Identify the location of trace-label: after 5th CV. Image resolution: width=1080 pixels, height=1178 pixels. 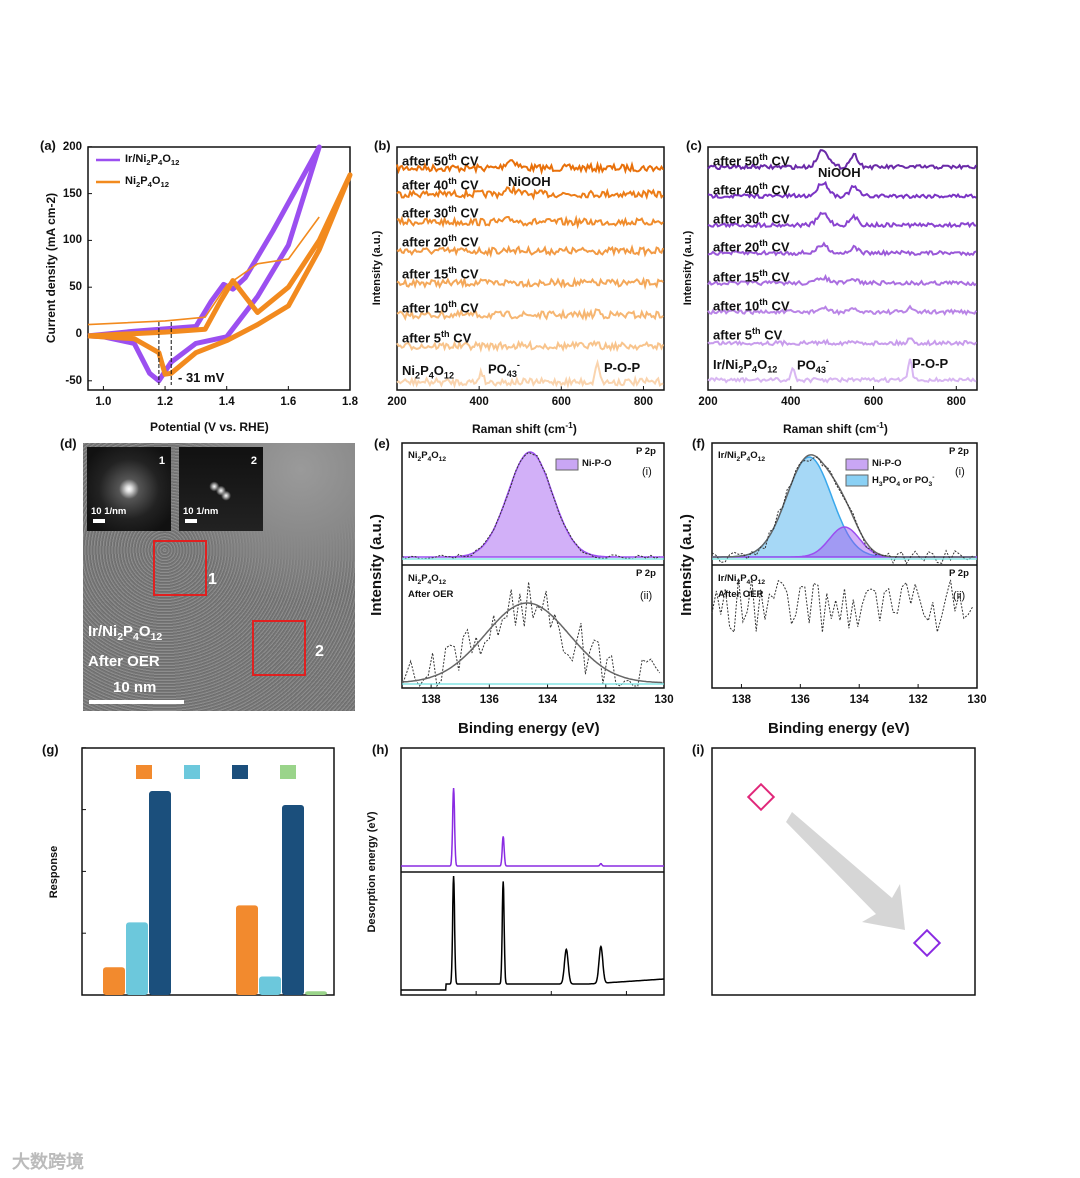
(436, 337).